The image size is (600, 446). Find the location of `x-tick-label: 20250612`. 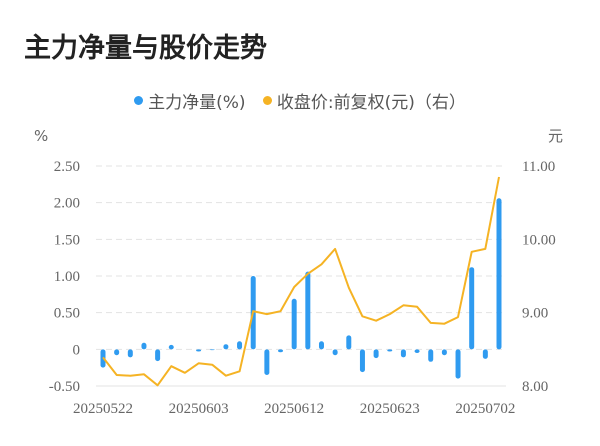

x-tick-label: 20250612 is located at coordinates (294, 409).